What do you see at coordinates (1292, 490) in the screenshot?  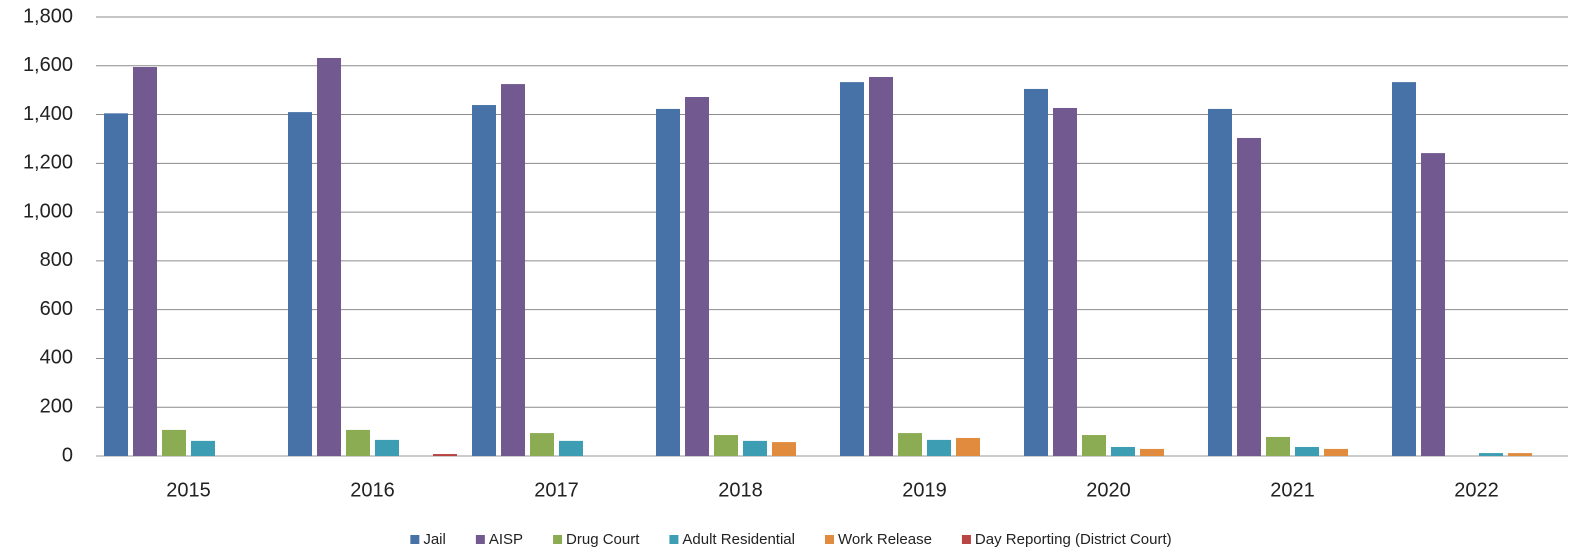 I see `x-tick-label: 2021` at bounding box center [1292, 490].